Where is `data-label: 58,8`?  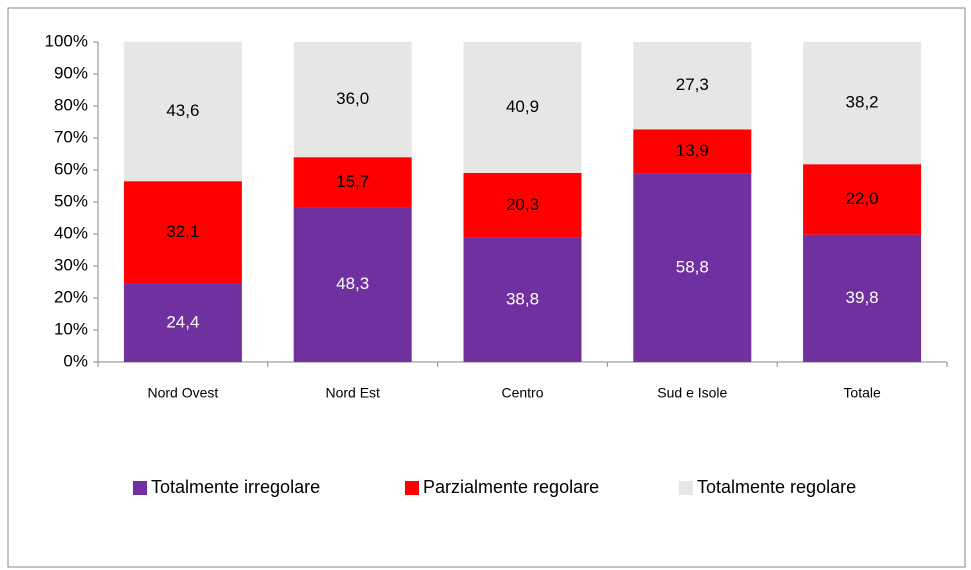 data-label: 58,8 is located at coordinates (692, 266).